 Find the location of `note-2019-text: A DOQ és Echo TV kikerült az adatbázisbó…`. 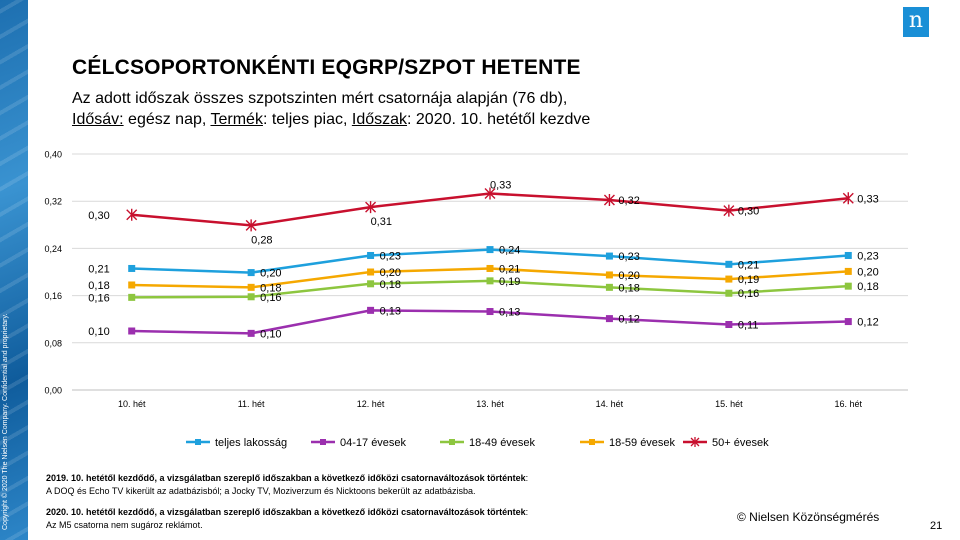

note-2019-text: A DOQ és Echo TV kikerült az adatbázisbó… is located at coordinates (261, 491).